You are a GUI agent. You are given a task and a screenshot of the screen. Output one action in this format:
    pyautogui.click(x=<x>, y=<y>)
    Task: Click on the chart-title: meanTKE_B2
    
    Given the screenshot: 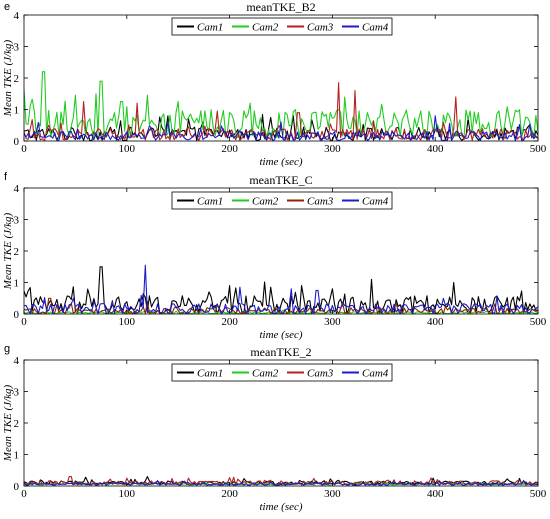 What is the action you would take?
    pyautogui.click(x=280, y=7)
    